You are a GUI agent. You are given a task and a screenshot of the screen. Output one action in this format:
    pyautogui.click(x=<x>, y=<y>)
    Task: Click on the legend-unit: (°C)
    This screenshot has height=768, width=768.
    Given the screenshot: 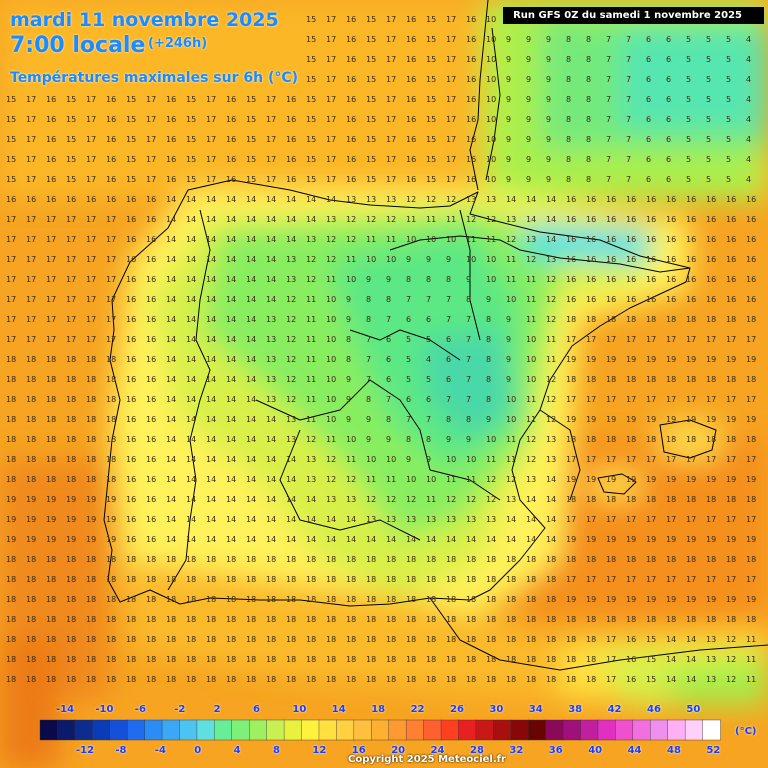 What is the action you would take?
    pyautogui.click(x=746, y=731)
    